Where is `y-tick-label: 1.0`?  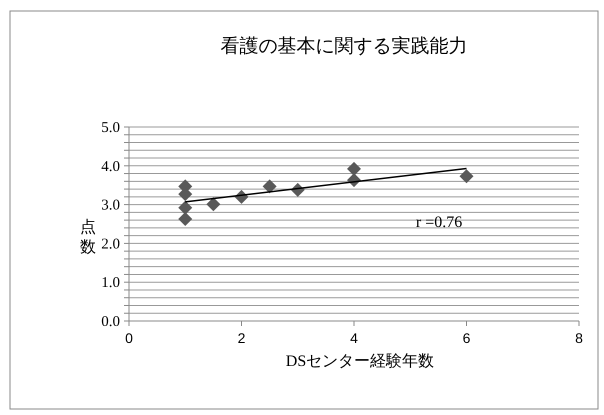 y-tick-label: 1.0 is located at coordinates (110, 283).